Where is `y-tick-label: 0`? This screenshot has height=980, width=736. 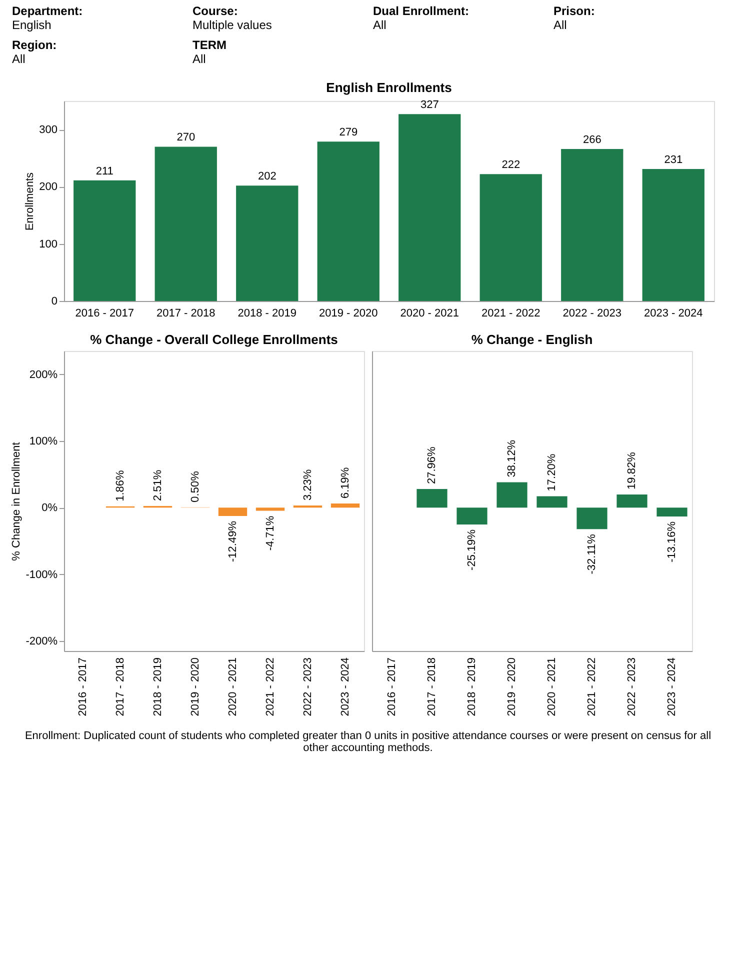 y-tick-label: 0 is located at coordinates (54, 302).